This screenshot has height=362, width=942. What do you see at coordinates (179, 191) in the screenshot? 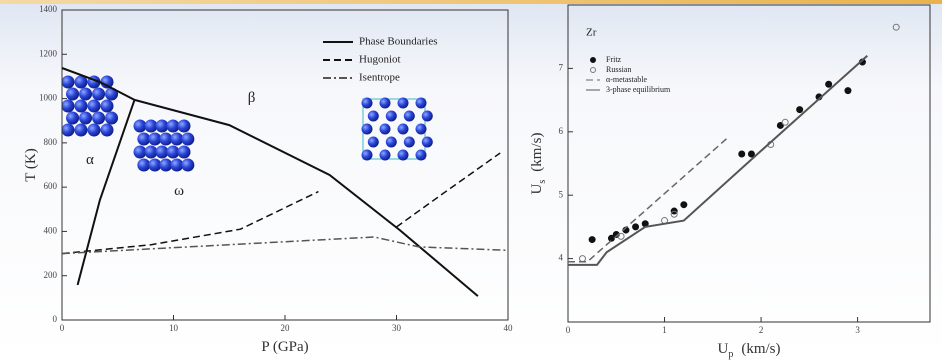
I see `annotation: ω` at bounding box center [179, 191].